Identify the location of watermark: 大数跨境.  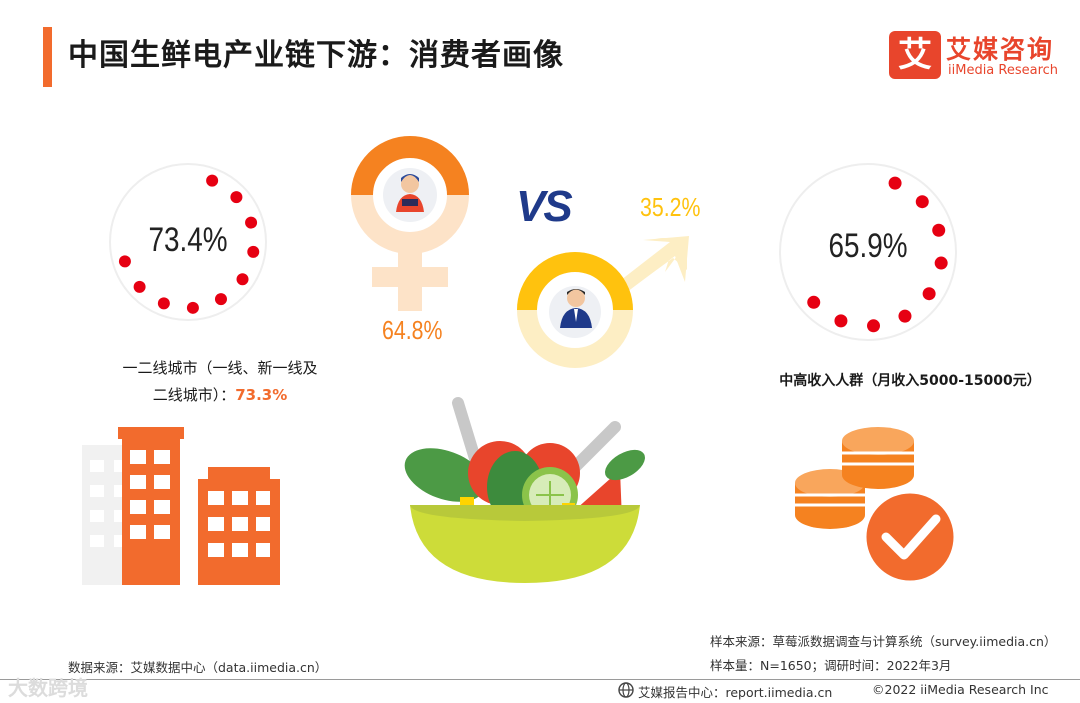
(48, 688).